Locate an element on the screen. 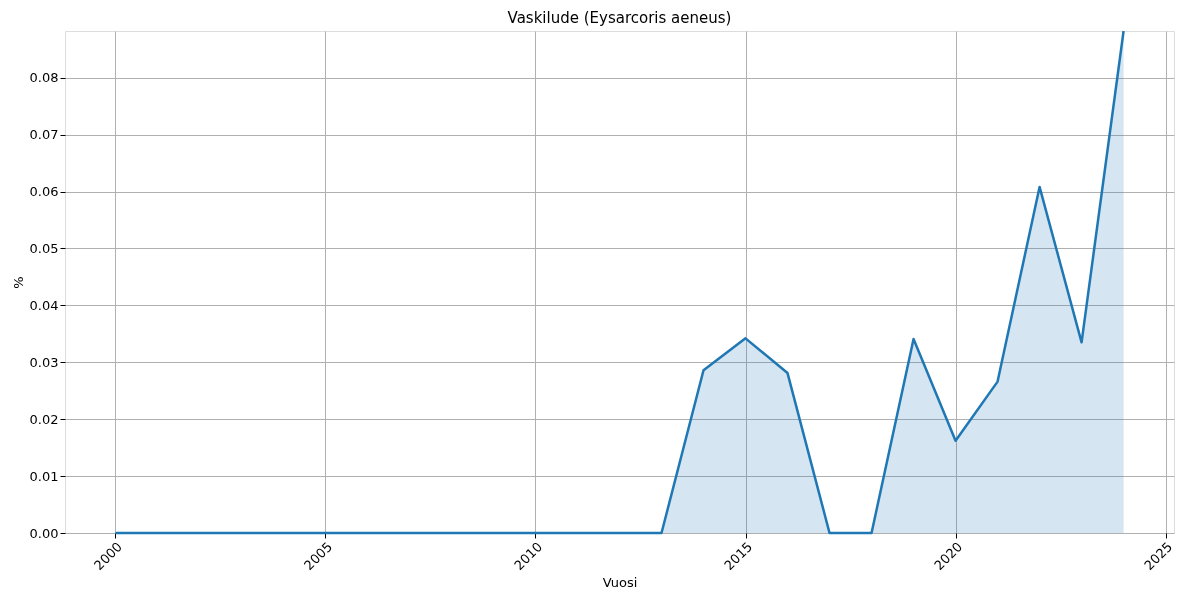 The image size is (1200, 600). y-tick-label: 0.01 is located at coordinates (44, 476).